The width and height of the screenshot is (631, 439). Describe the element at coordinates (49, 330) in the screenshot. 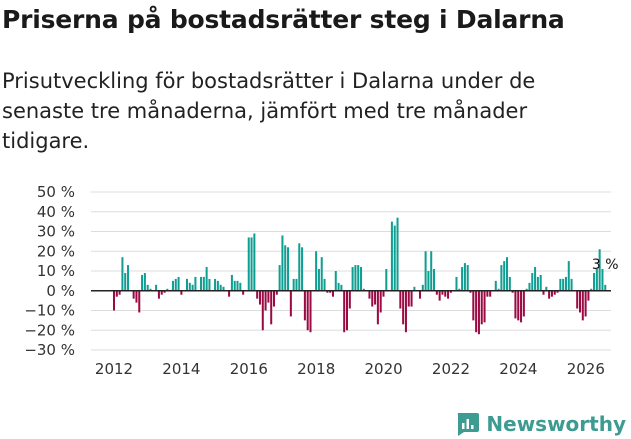

I see `y-tick-label: −20 %` at that location.